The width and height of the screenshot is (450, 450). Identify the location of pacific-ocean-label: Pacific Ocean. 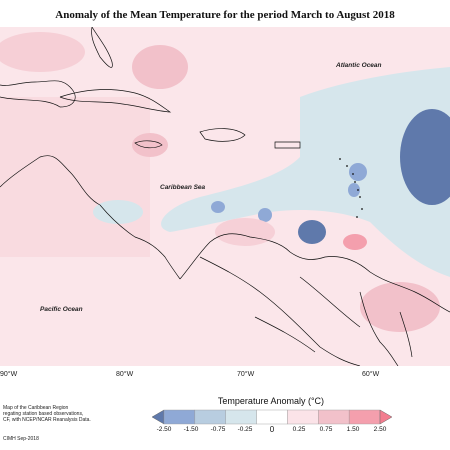
(61, 309).